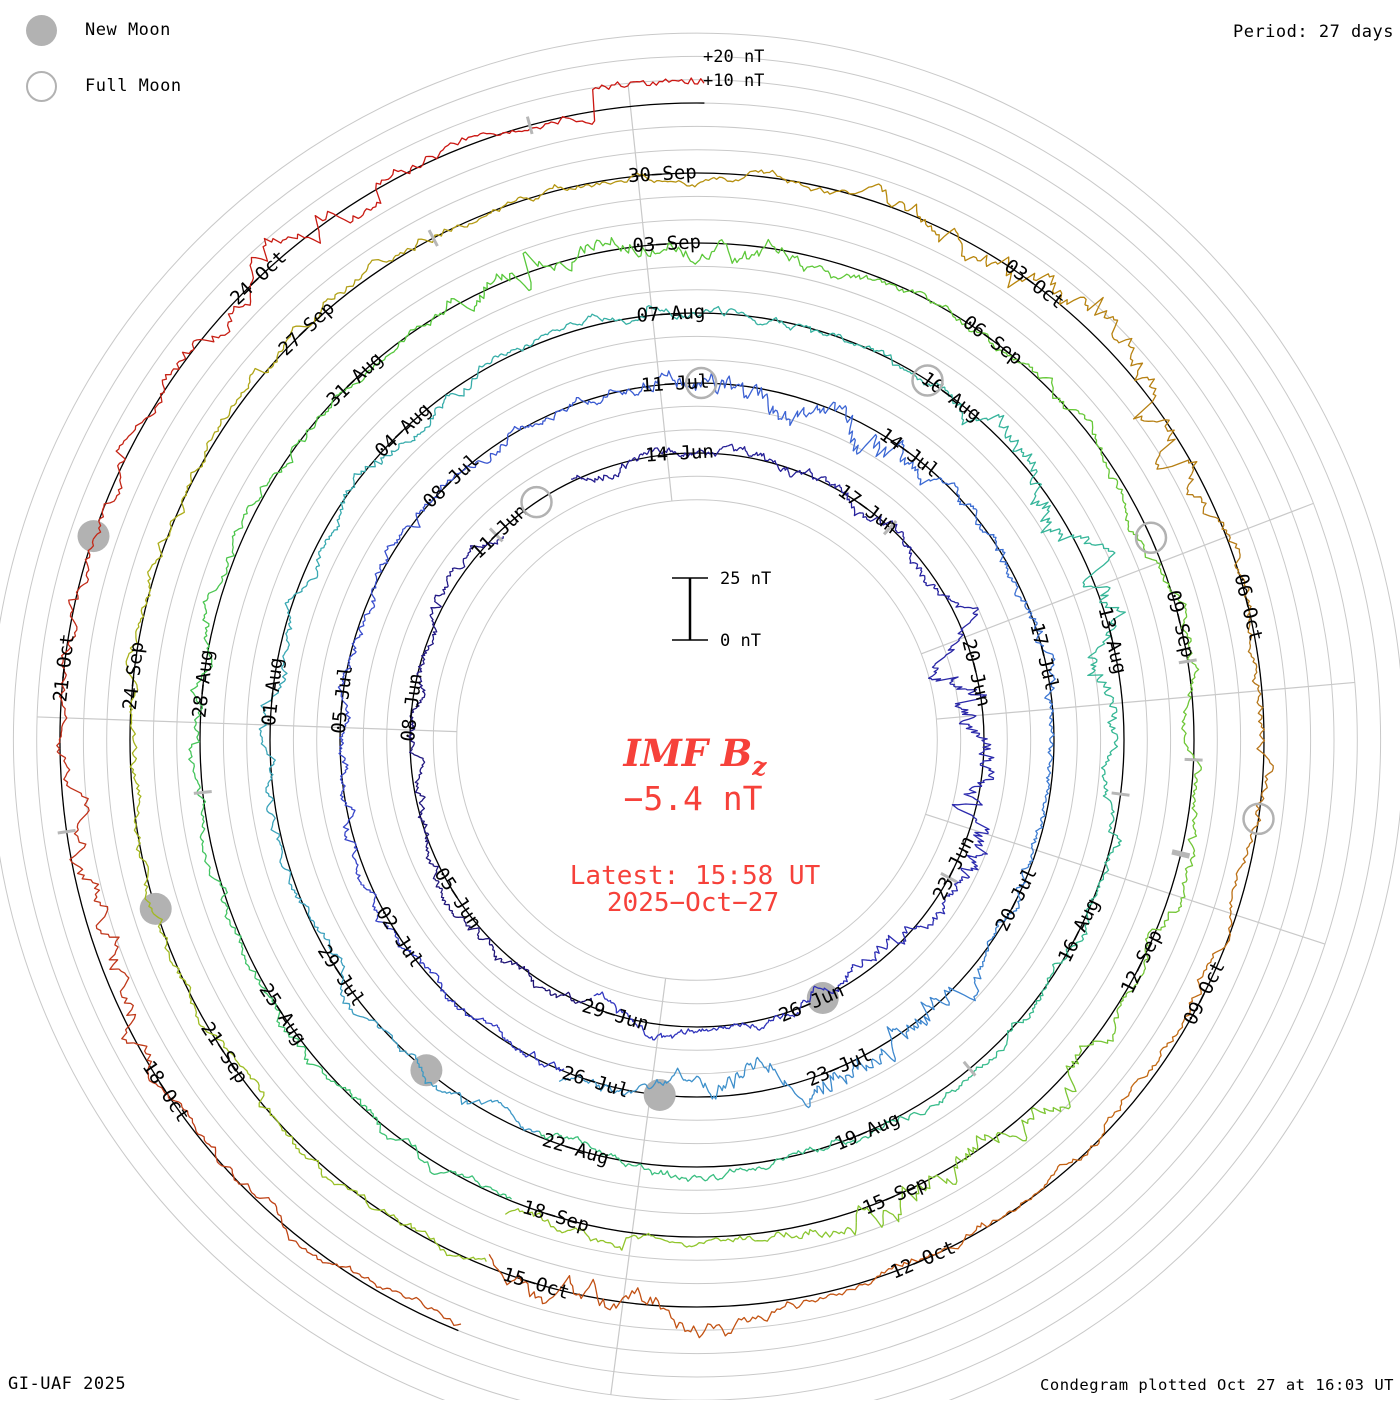  I want to click on date-label: 11−Jul, so click(675, 384).